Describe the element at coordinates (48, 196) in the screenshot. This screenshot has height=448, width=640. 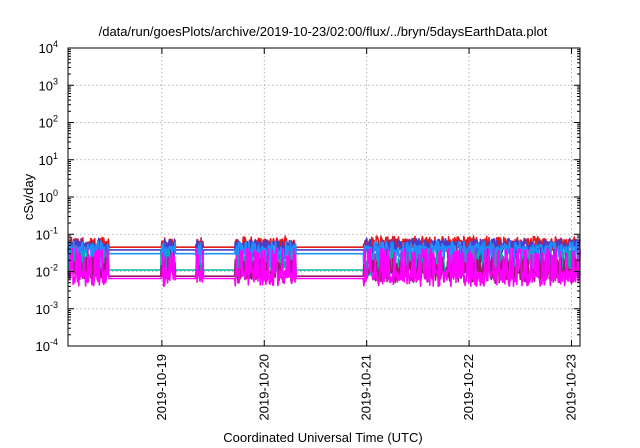
I see `y-tick-label: 10⁰` at that location.